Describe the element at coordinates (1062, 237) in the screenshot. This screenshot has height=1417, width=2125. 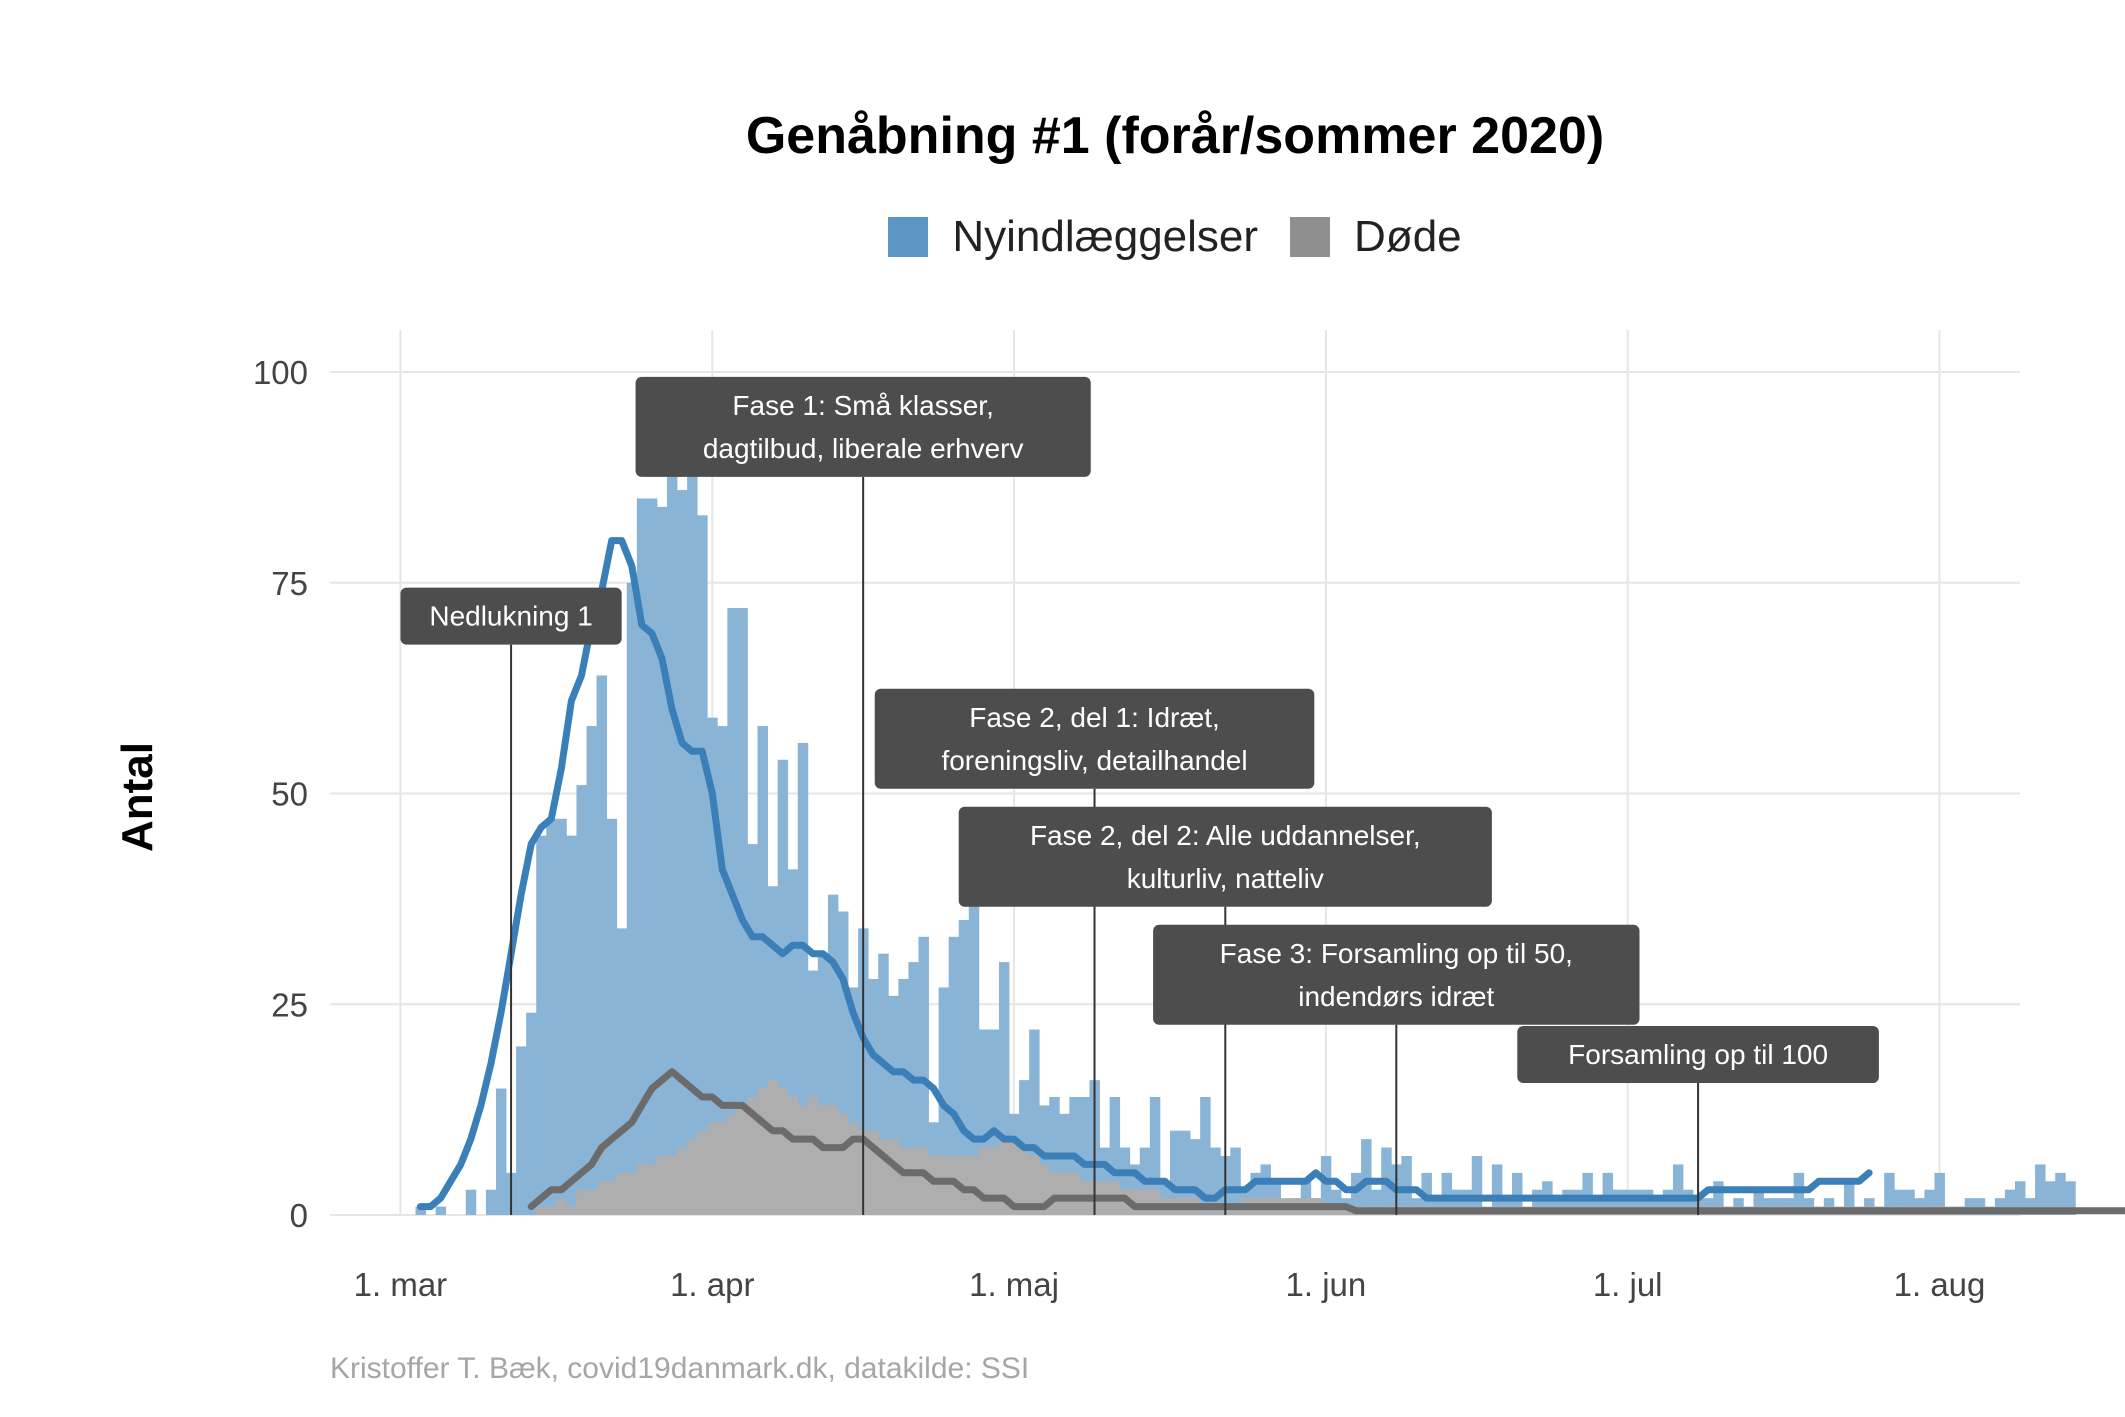
I see `legend: Nyindlæggelser Døde` at that location.